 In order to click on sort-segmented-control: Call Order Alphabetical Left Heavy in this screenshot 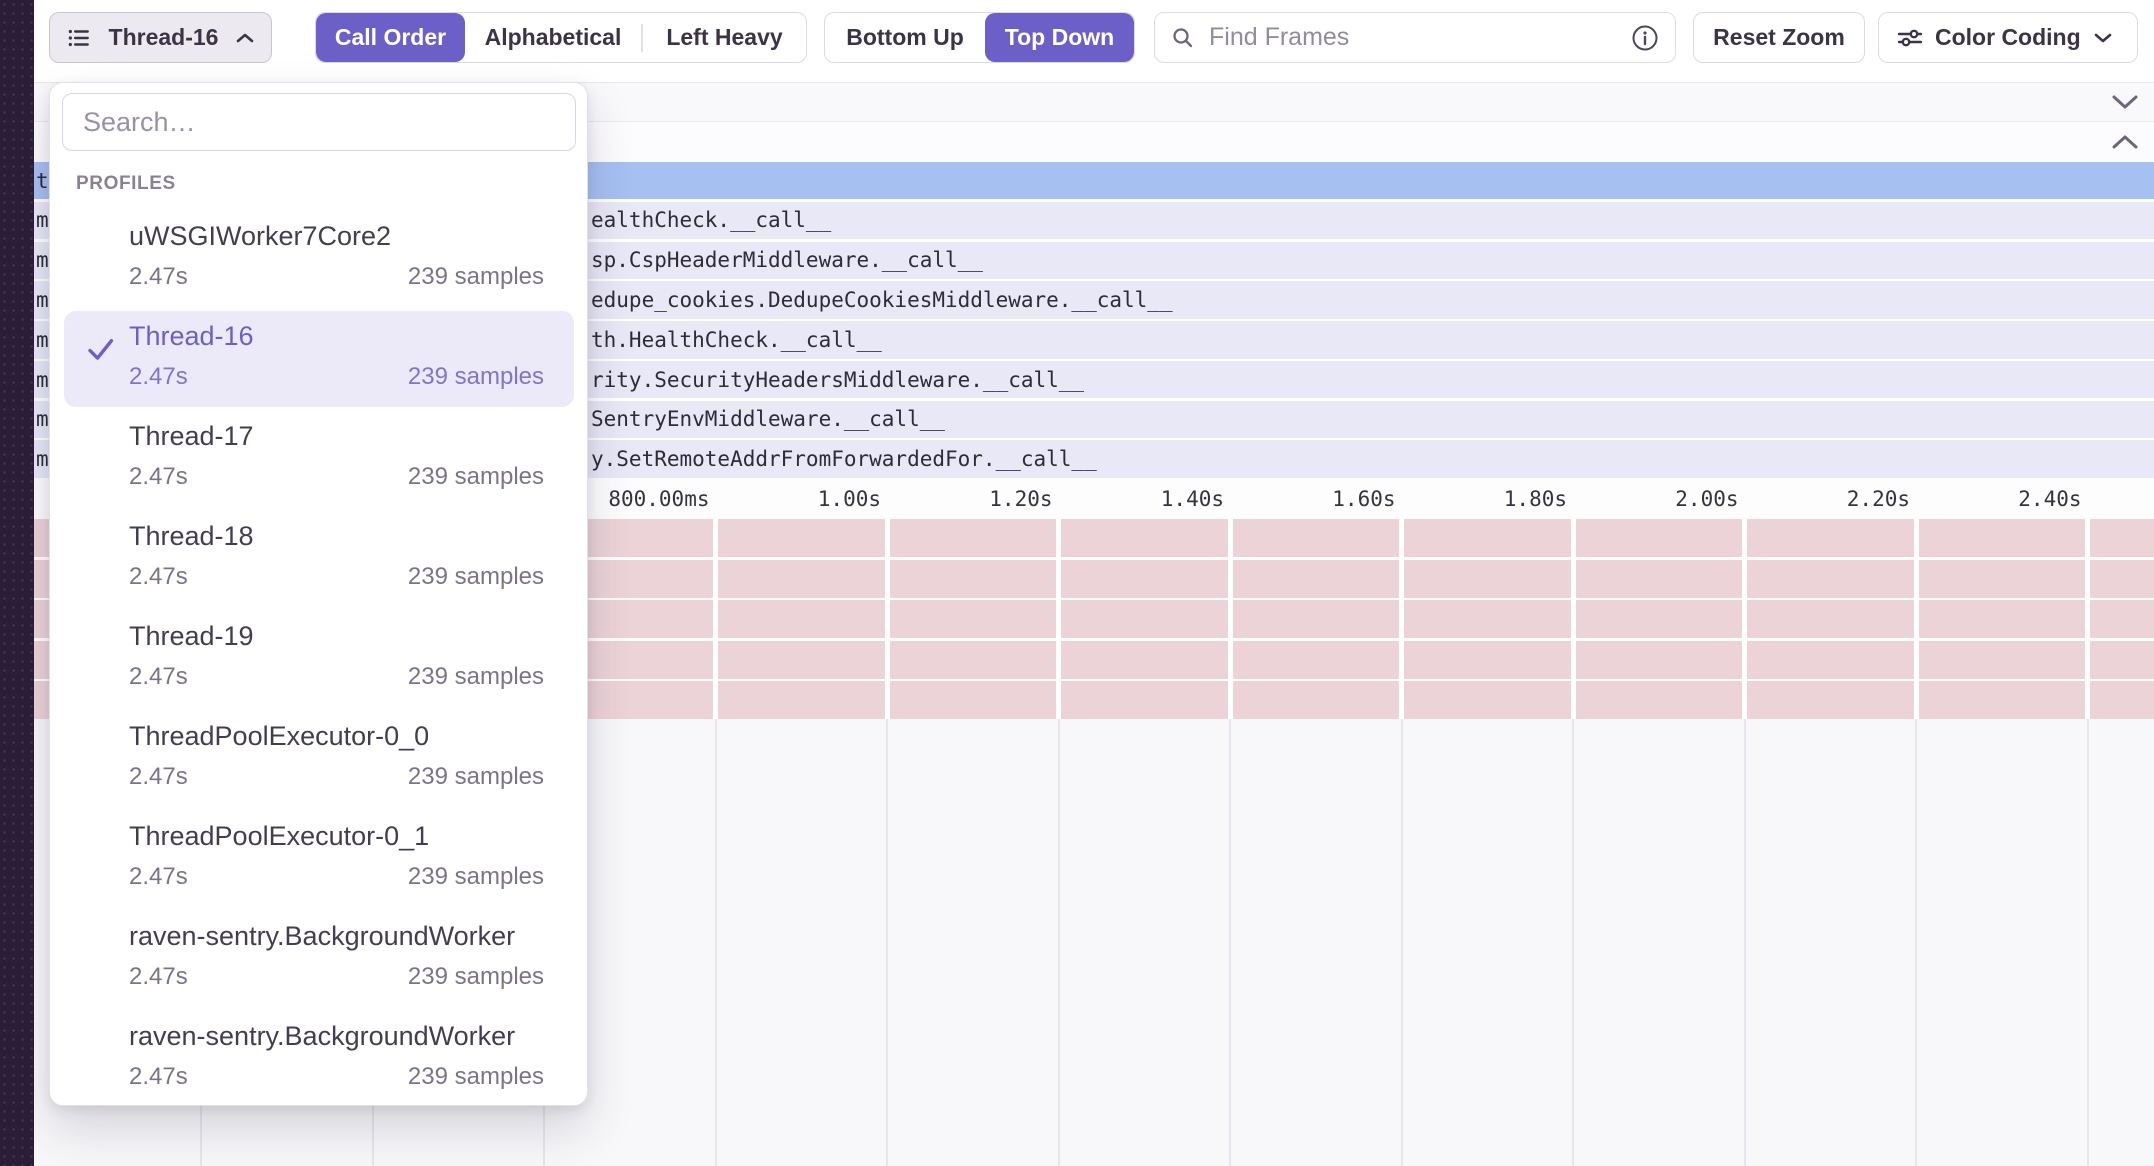, I will do `click(561, 37)`.